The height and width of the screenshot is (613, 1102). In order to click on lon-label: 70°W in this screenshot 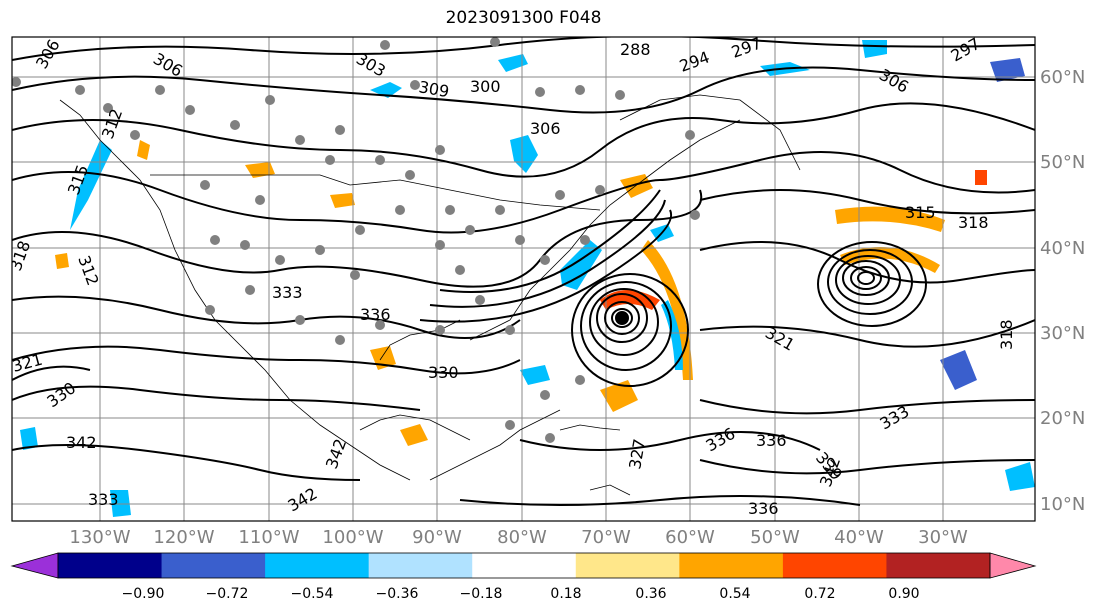, I will do `click(606, 537)`.